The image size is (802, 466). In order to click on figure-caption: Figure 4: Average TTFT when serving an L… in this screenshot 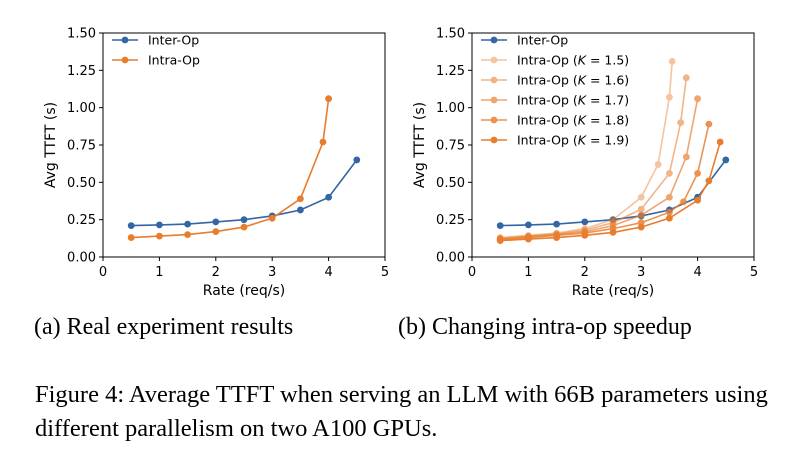, I will do `click(401, 411)`.